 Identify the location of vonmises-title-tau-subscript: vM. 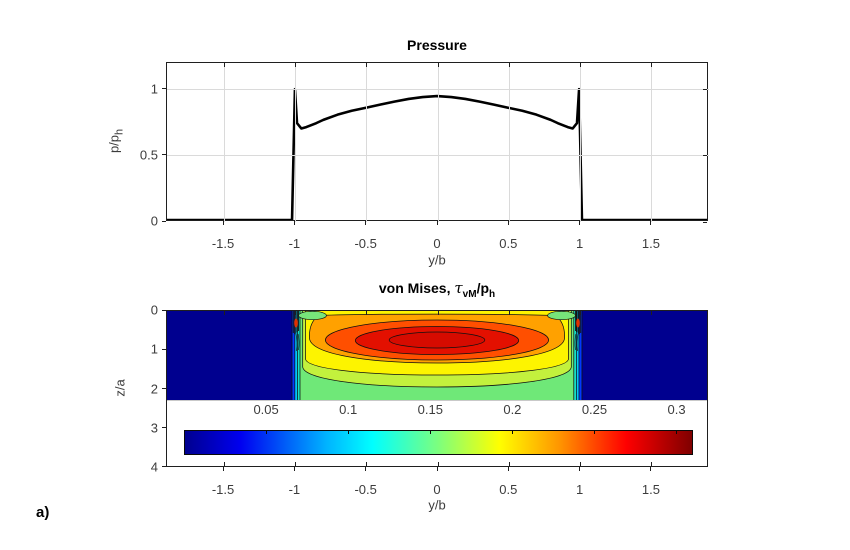
(469, 294).